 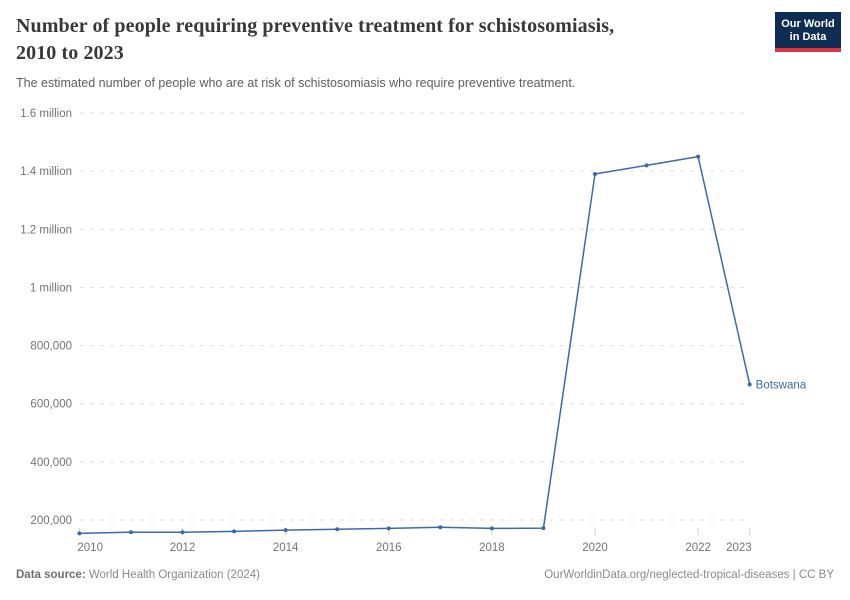 I want to click on x-tick-label: 2022, so click(x=698, y=548).